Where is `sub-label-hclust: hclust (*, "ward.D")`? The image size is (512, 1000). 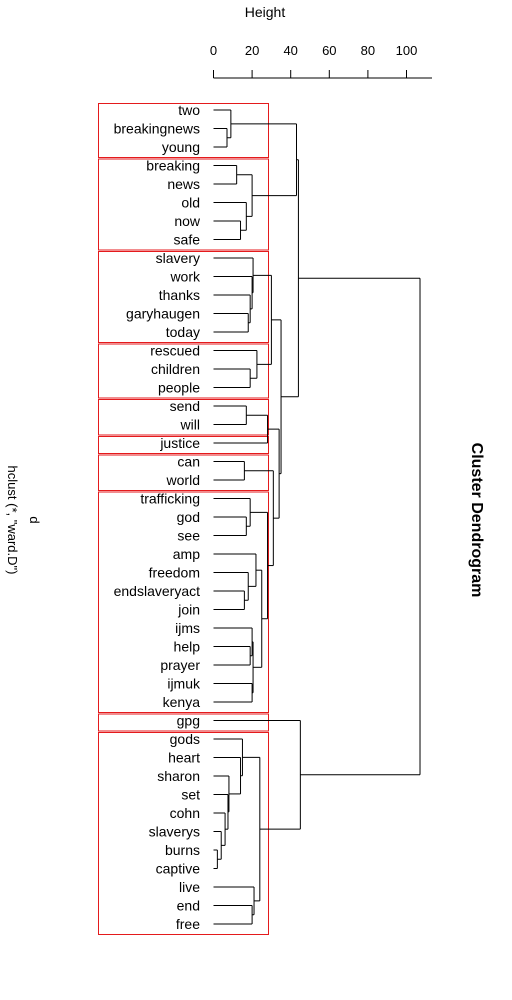 sub-label-hclust: hclust (*, "ward.D") is located at coordinates (12, 520).